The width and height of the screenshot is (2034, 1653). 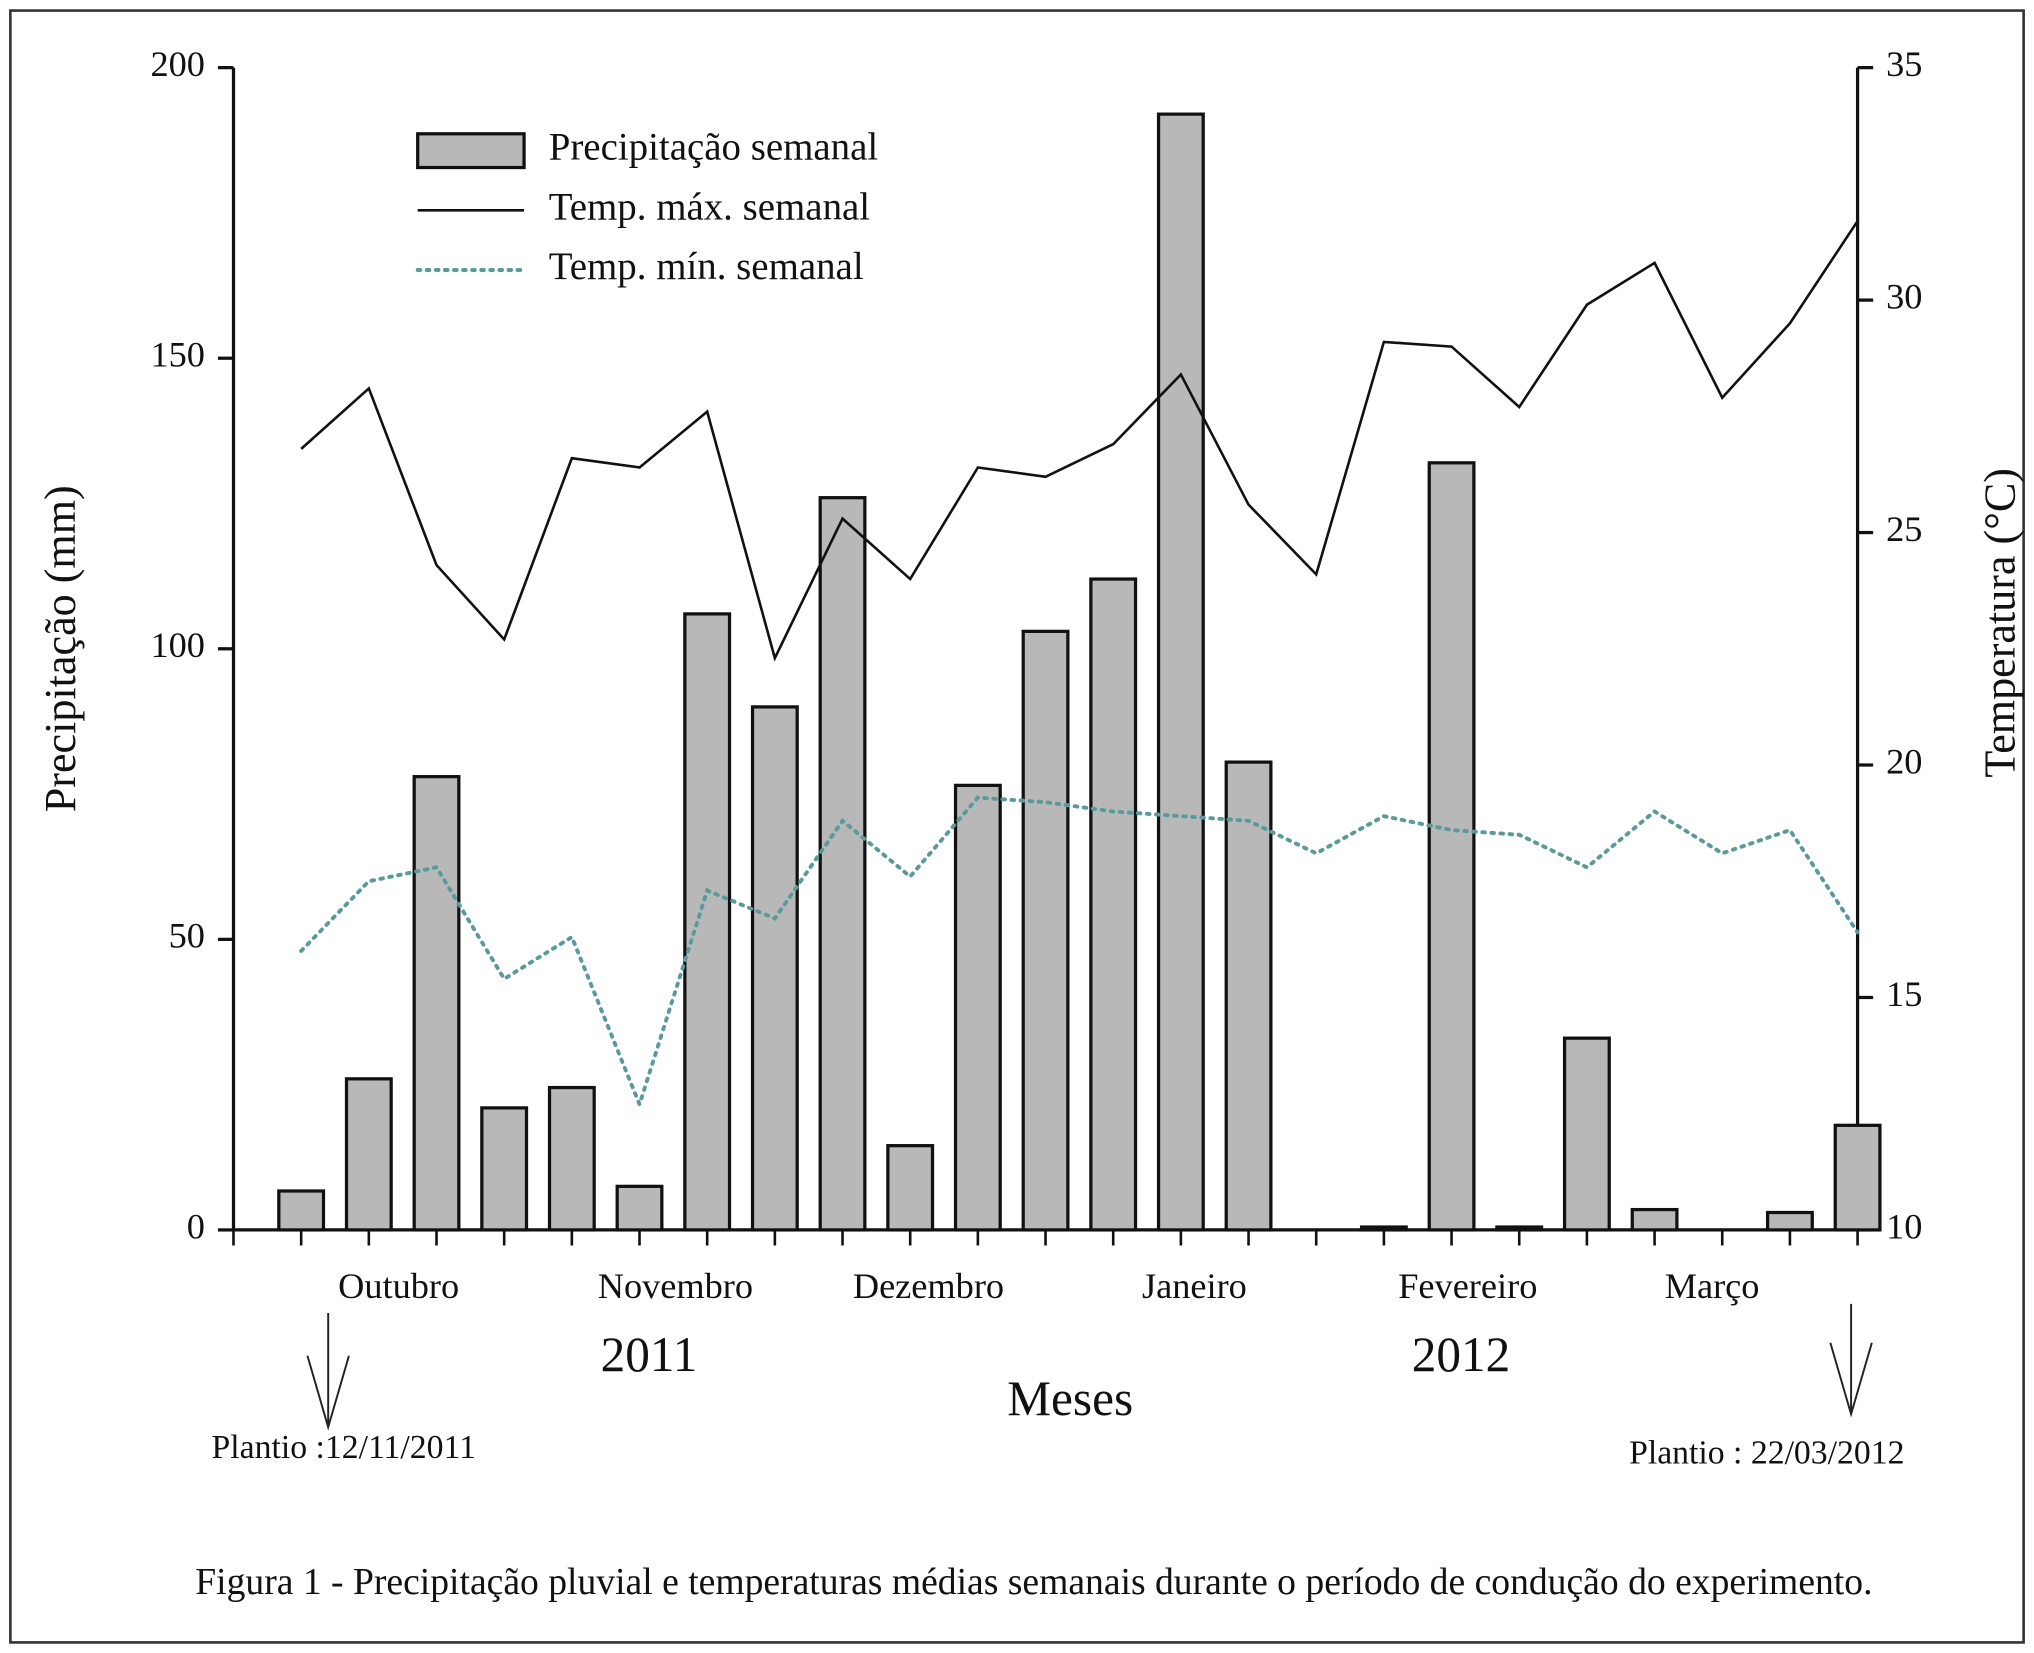 What do you see at coordinates (1904, 761) in the screenshot?
I see `y2-tick-label: 20` at bounding box center [1904, 761].